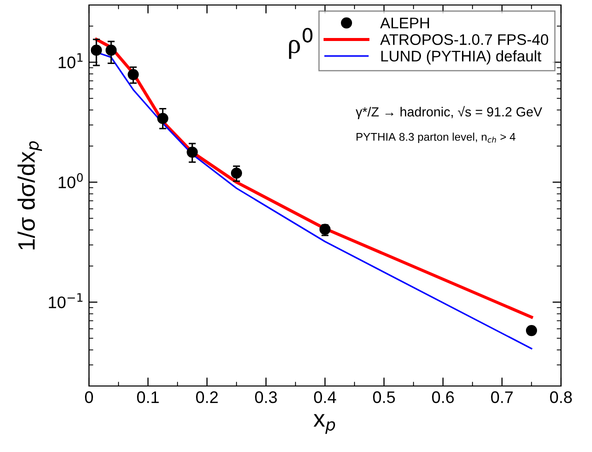  What do you see at coordinates (464, 39) in the screenshot?
I see `legend-label: ATROPOS-1.0.7 FPS-40` at bounding box center [464, 39].